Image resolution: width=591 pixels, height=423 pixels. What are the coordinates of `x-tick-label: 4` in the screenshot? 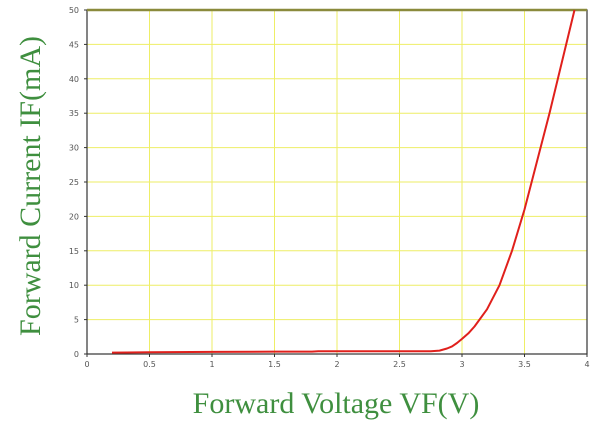 It's located at (586, 364).